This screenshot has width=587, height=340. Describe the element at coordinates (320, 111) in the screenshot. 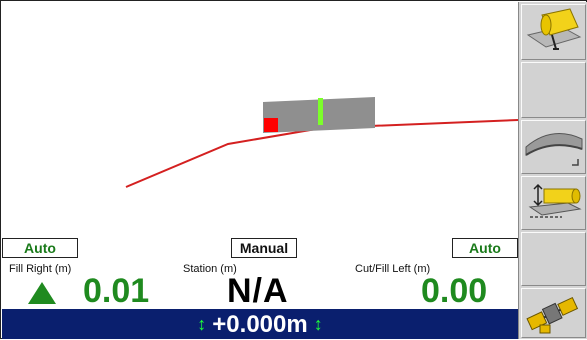

I see `blade-center-marker-green` at that location.